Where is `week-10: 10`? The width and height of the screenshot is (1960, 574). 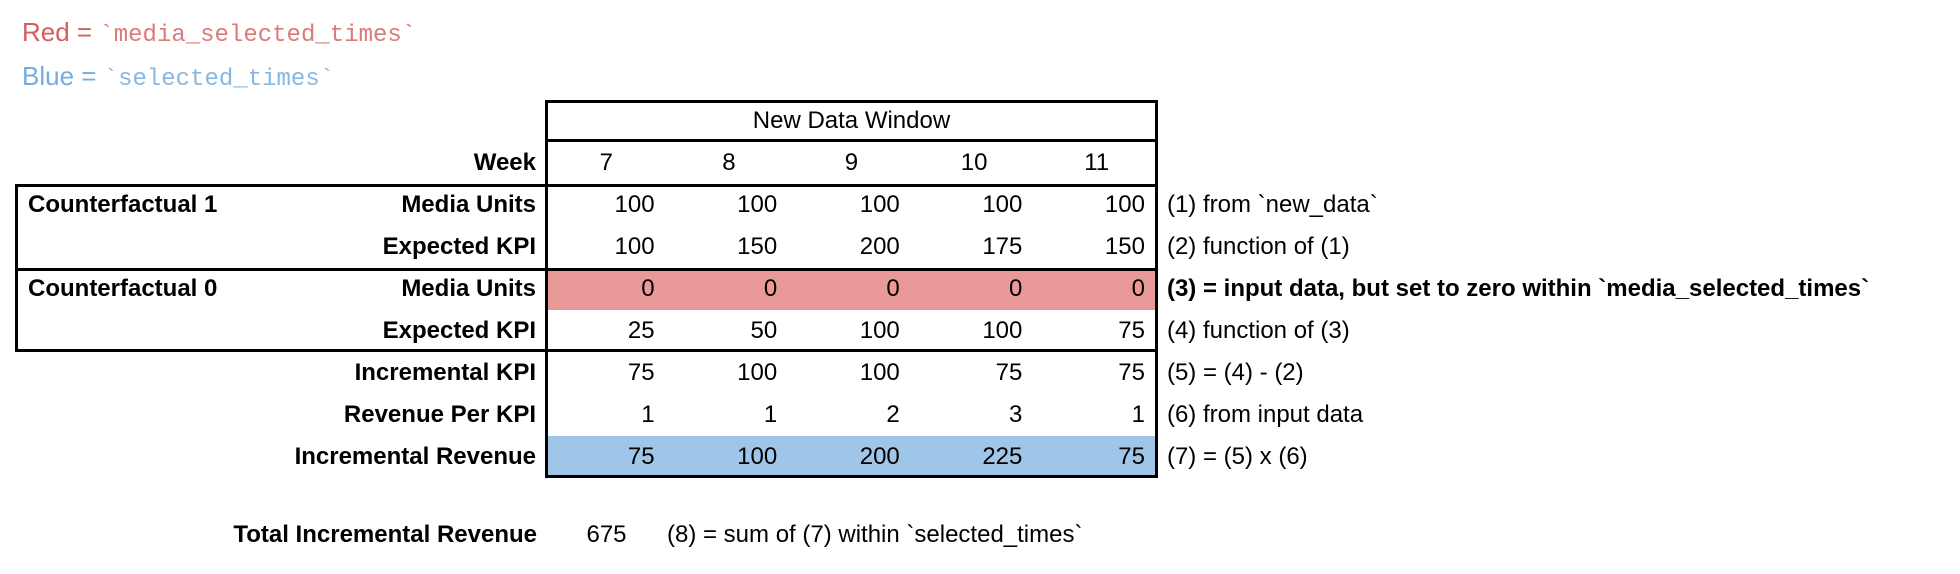 week-10: 10 is located at coordinates (974, 162).